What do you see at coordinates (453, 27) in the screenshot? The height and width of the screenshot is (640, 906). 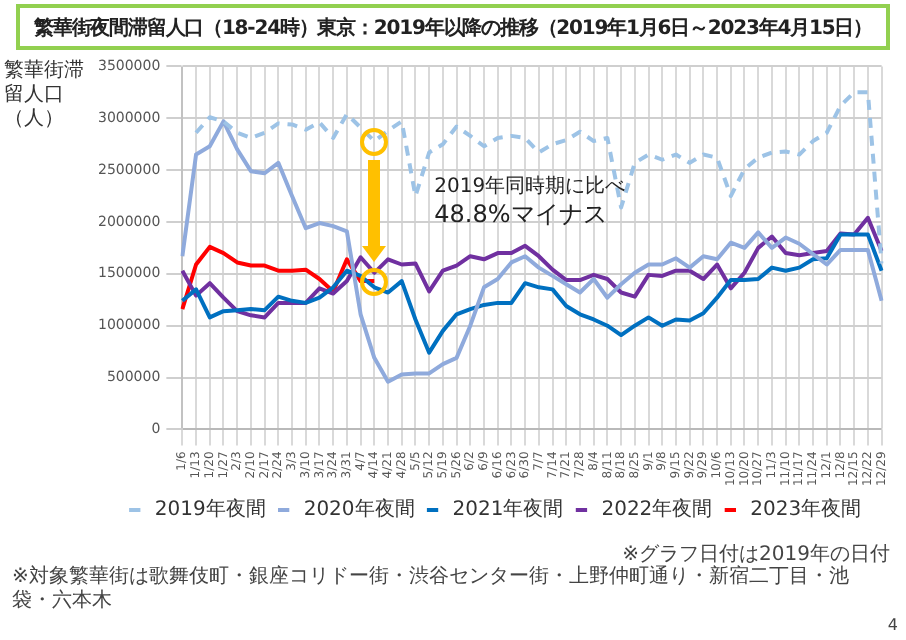 I see `chart-title: 繁華街夜間滞留人口（18-24時）東京：2019年以降の推移（2019年1月6日～2023年4月15日）` at bounding box center [453, 27].